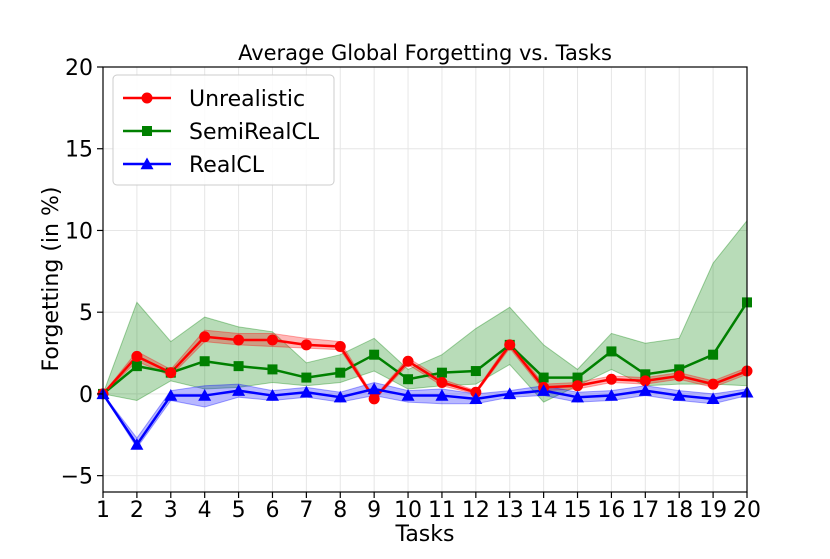 This screenshot has height=559, width=830. Describe the element at coordinates (544, 510) in the screenshot. I see `x-tick-label: 14` at that location.